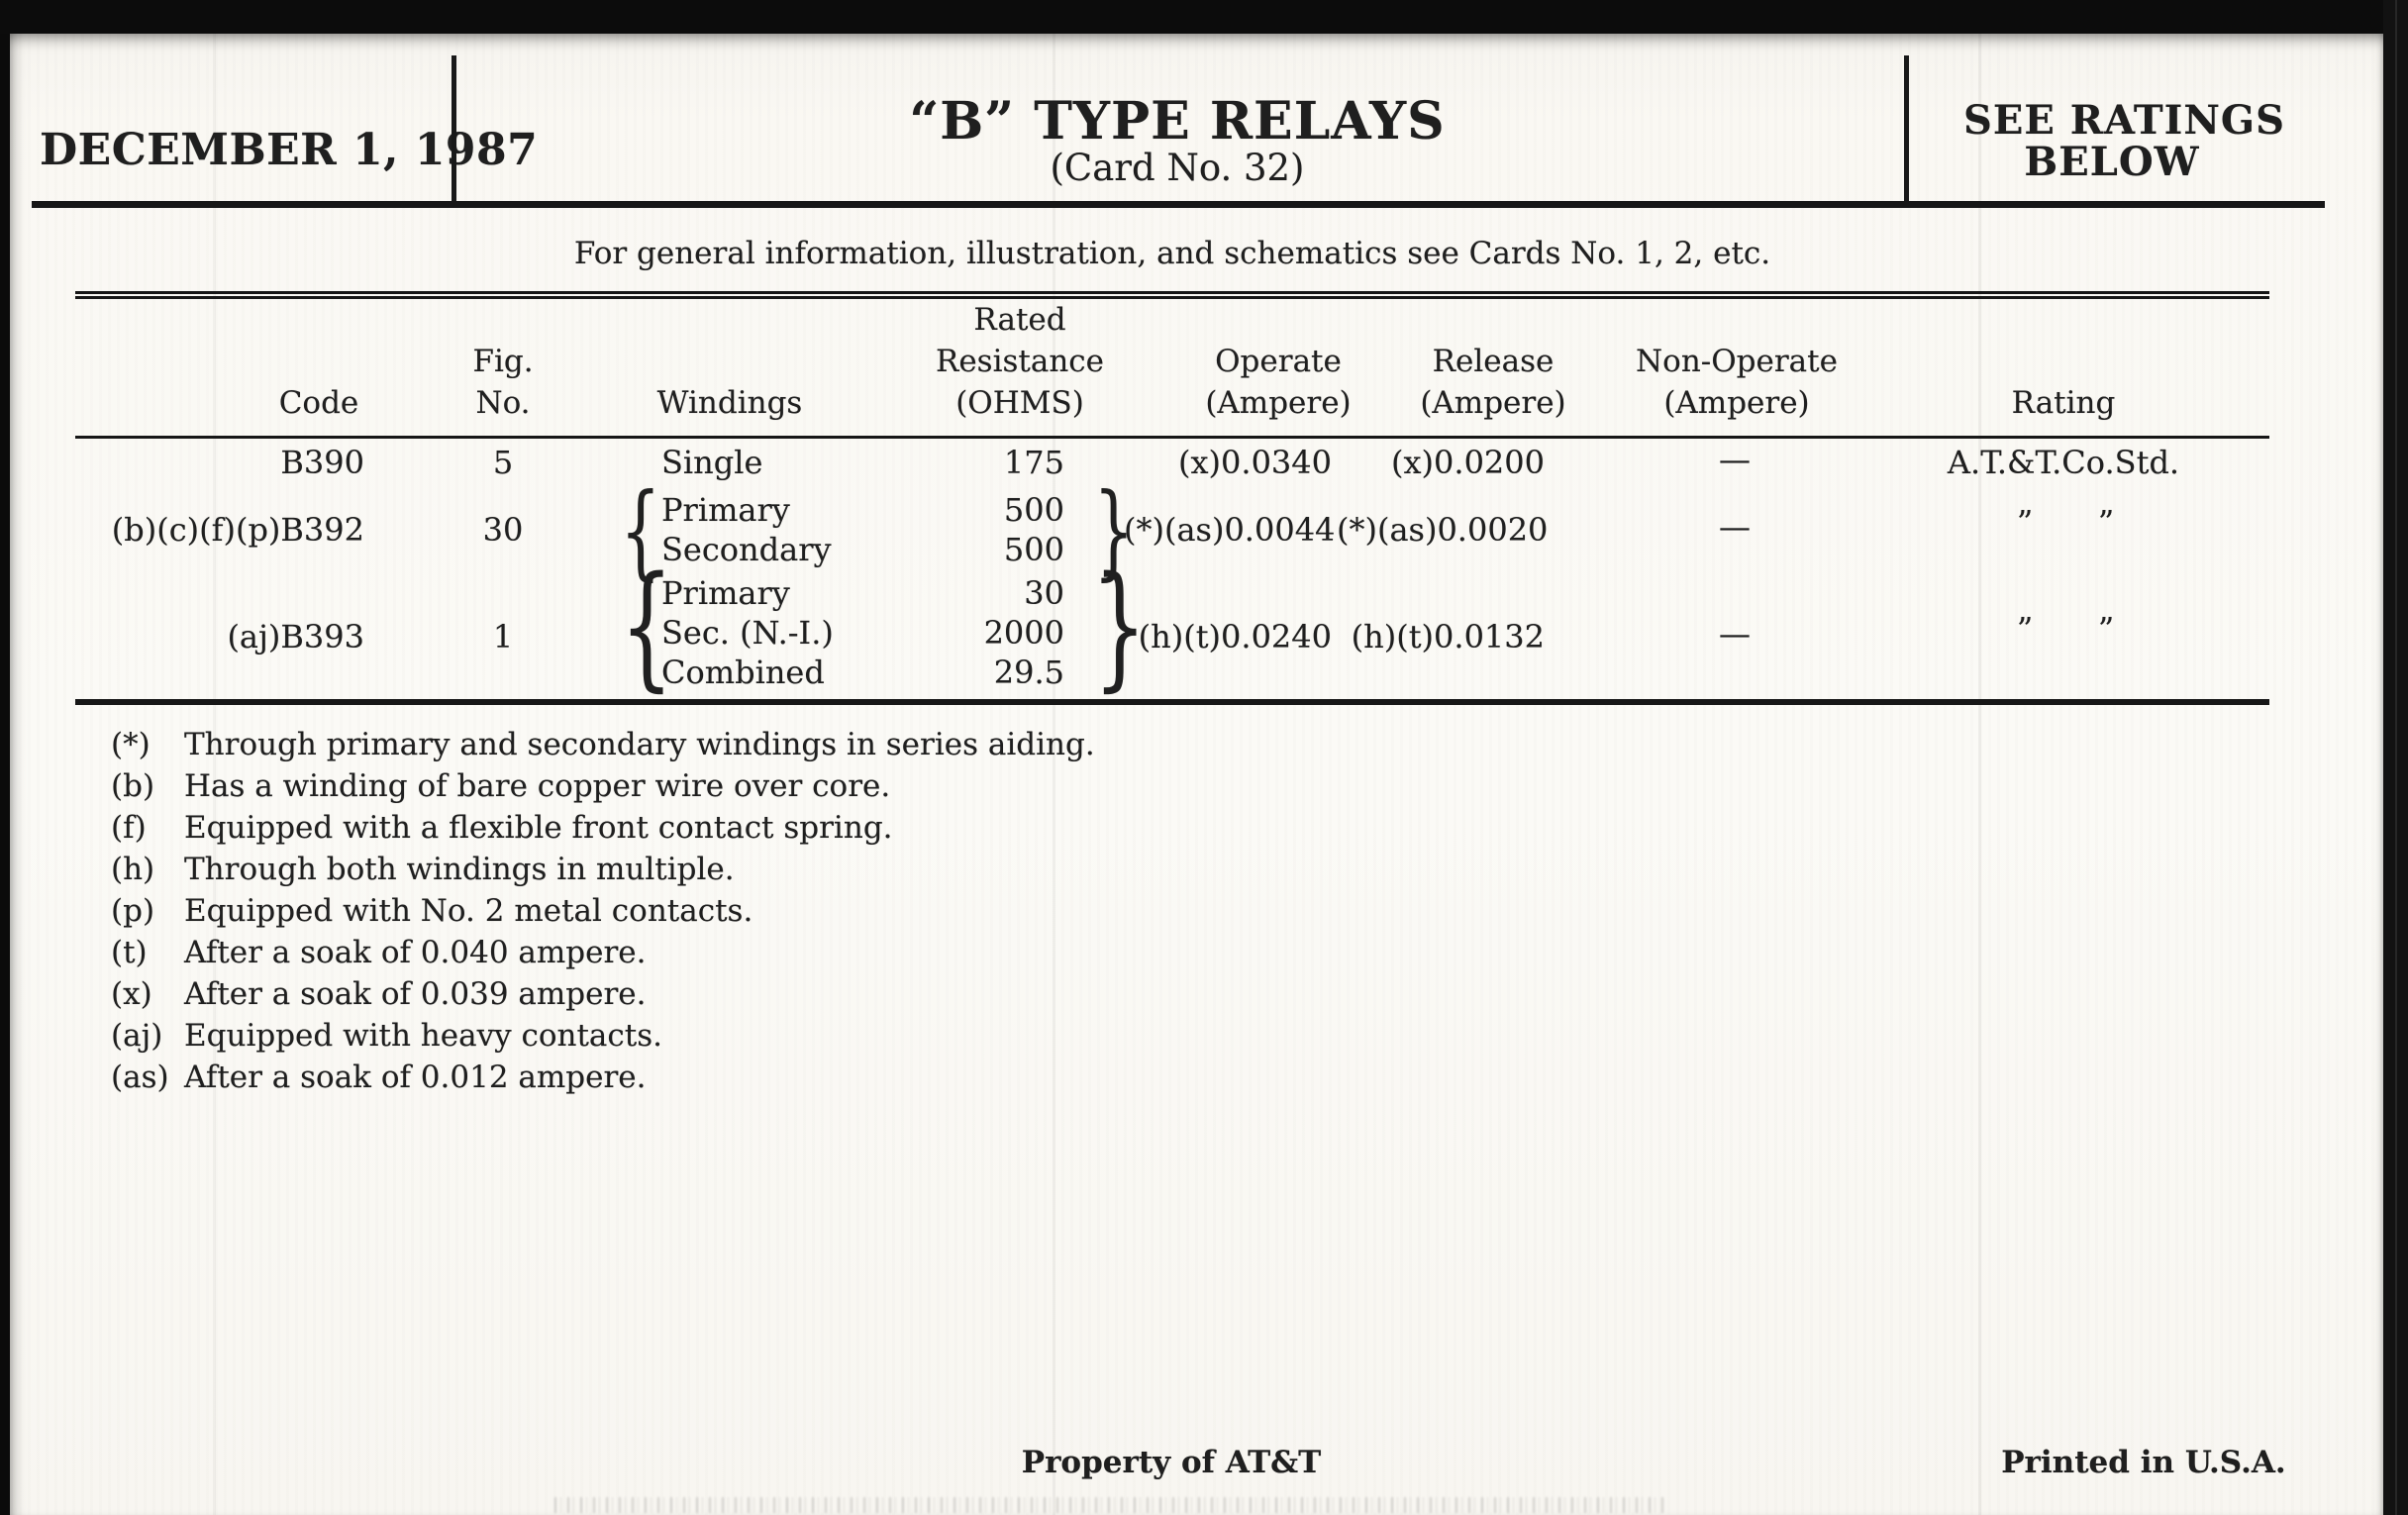 This screenshot has width=2408, height=1515. What do you see at coordinates (1443, 530) in the screenshot?
I see `row-release-value: (*)(as)0.0020` at bounding box center [1443, 530].